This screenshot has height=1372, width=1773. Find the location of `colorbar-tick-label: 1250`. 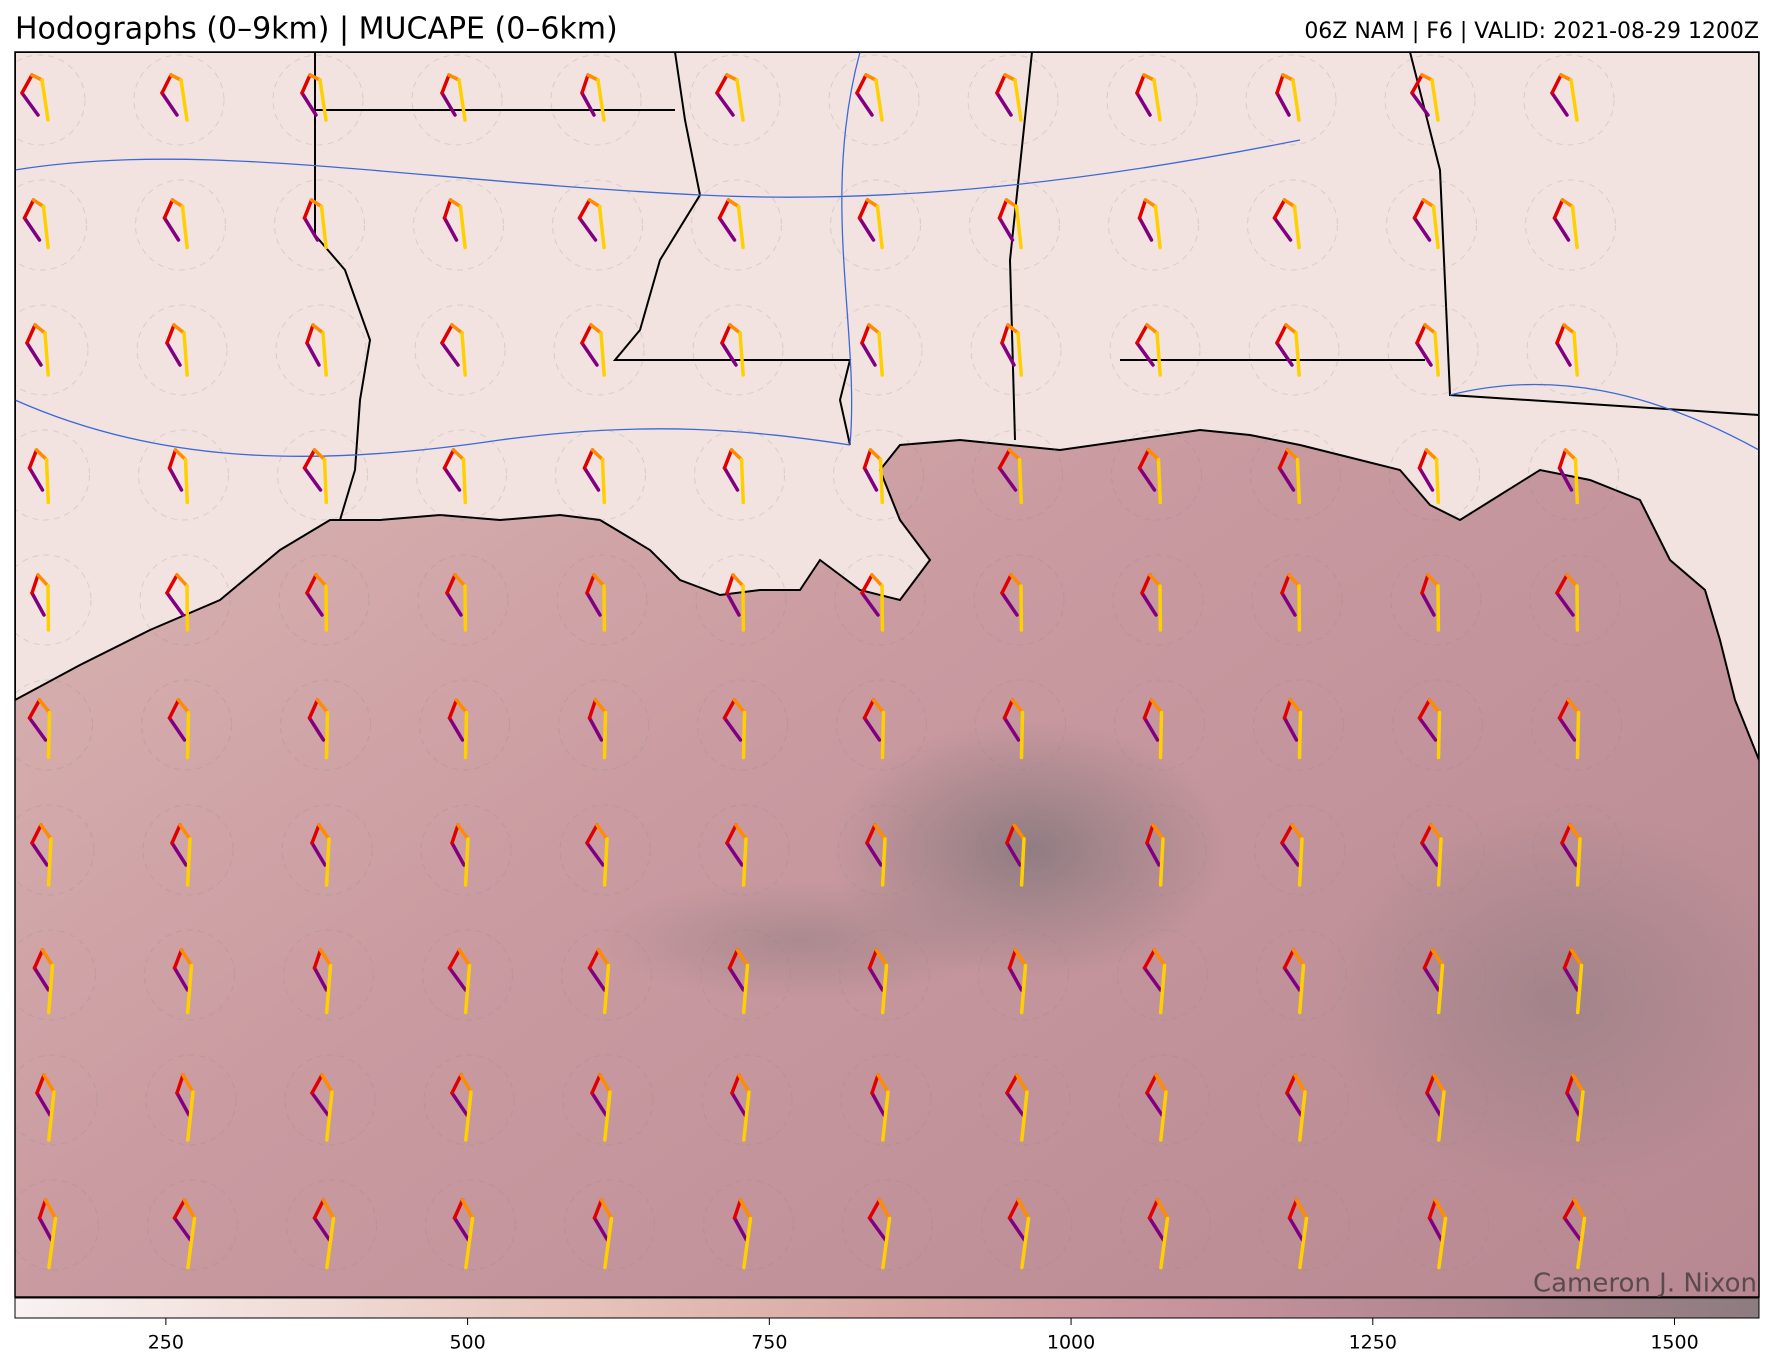

colorbar-tick-label: 1250 is located at coordinates (1373, 1343).